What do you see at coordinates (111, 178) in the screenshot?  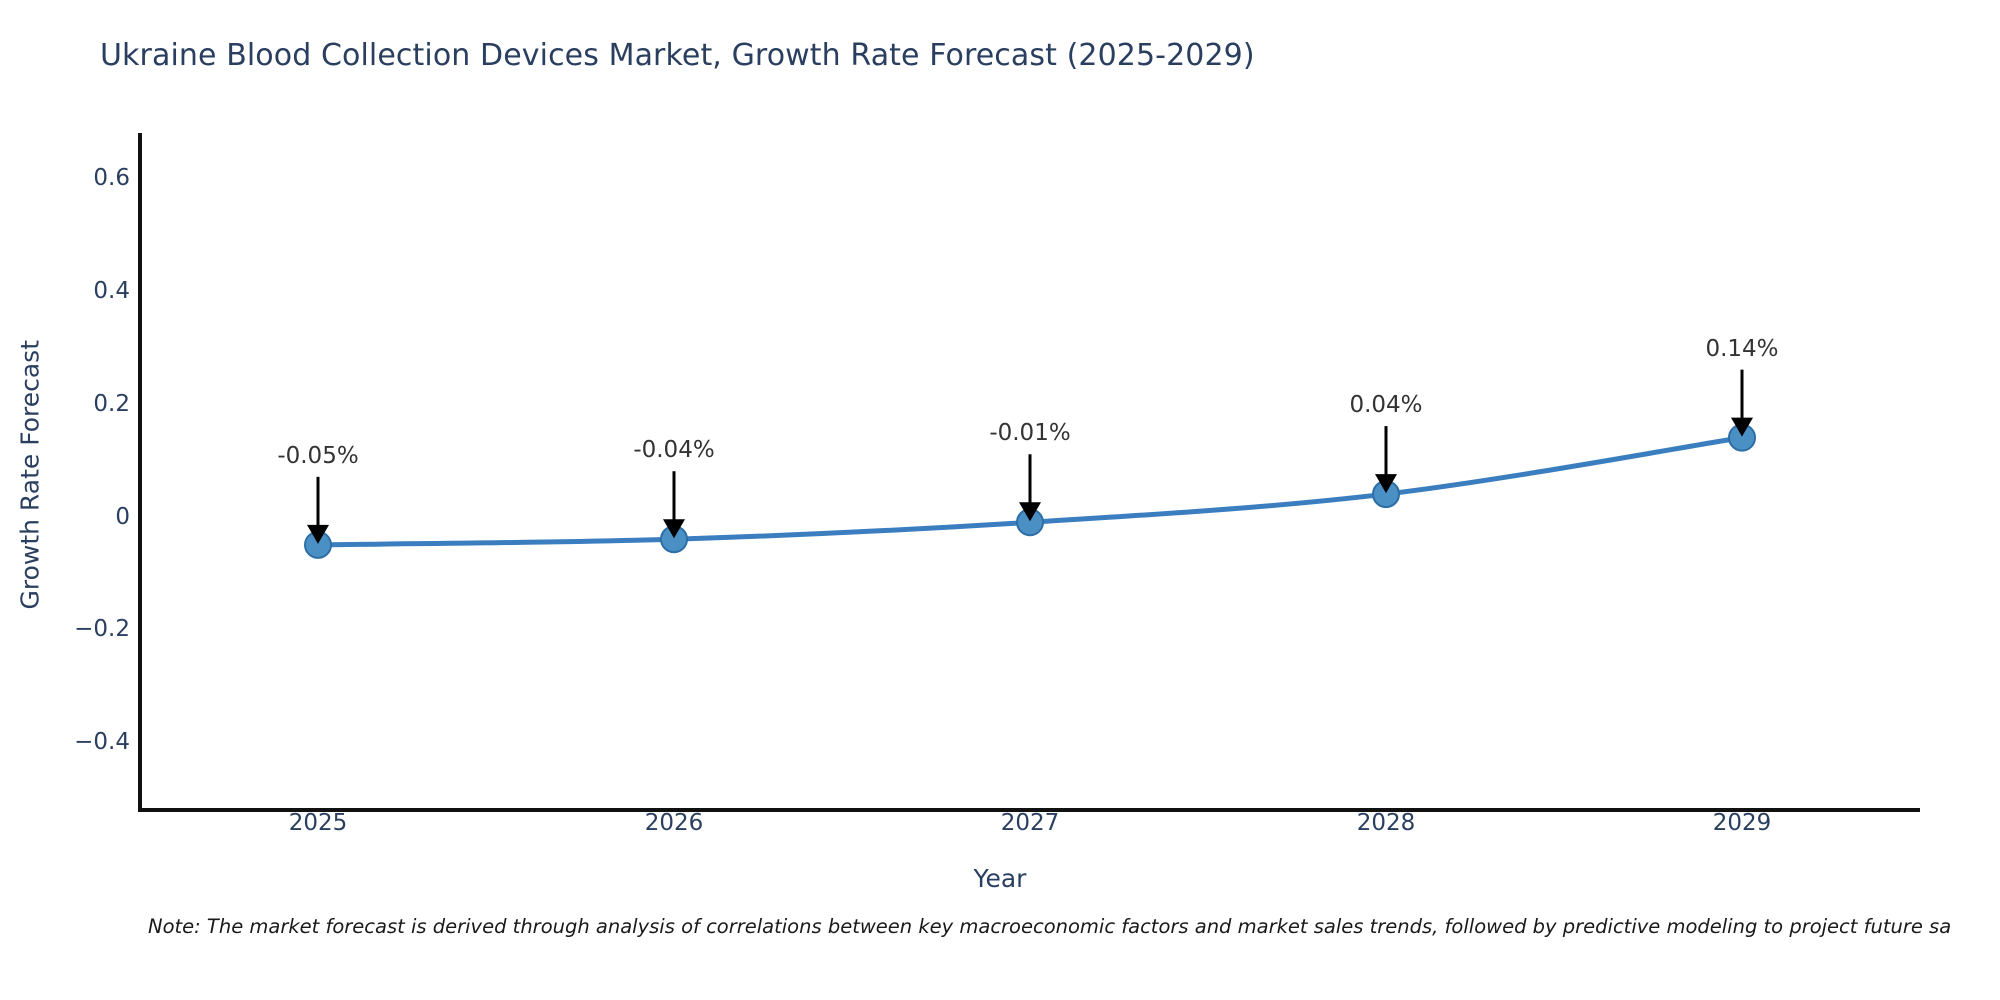 I see `y-tick-label: 0.6` at bounding box center [111, 178].